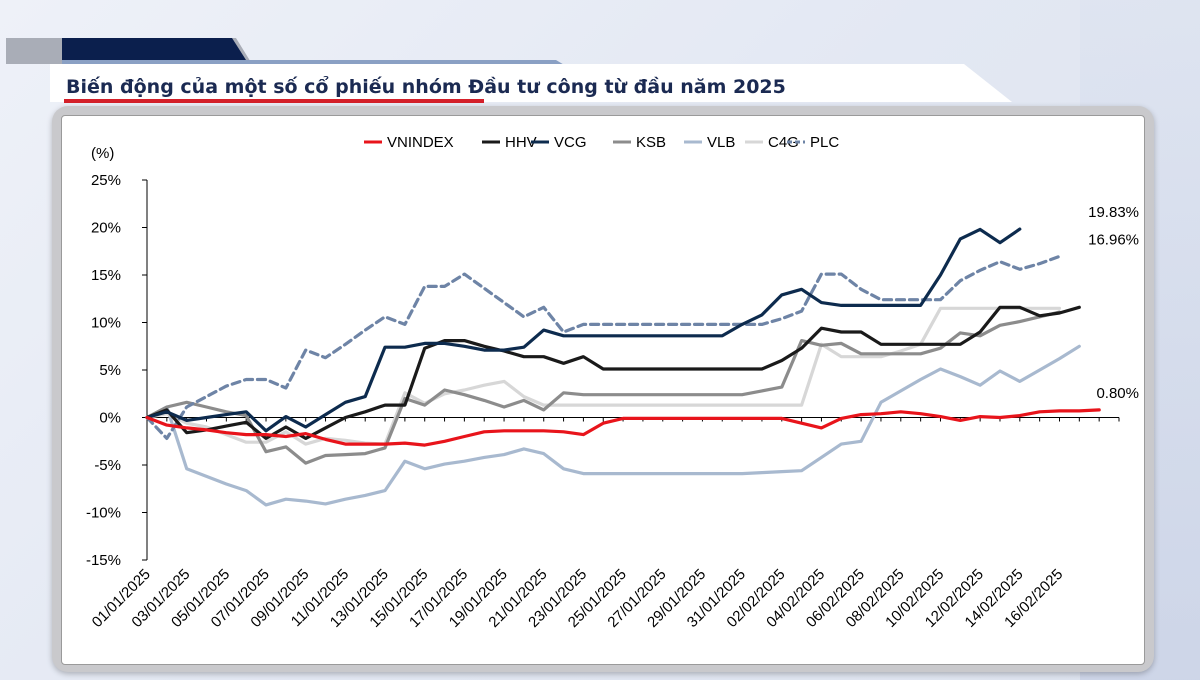  What do you see at coordinates (102, 153) in the screenshot?
I see `y-axis-label: (%)` at bounding box center [102, 153].